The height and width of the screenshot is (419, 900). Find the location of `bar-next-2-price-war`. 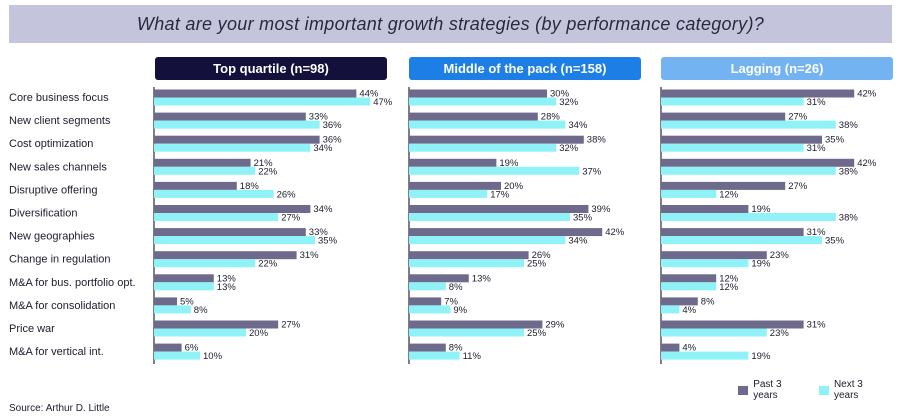

bar-next-2-price-war is located at coordinates (714, 332).